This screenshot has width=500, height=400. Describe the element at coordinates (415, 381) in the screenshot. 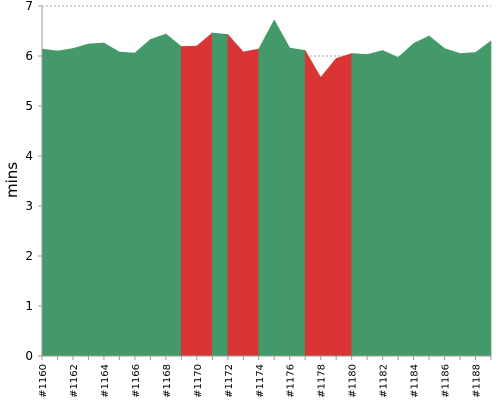

I see `x-tick-label-1184: #1184` at that location.